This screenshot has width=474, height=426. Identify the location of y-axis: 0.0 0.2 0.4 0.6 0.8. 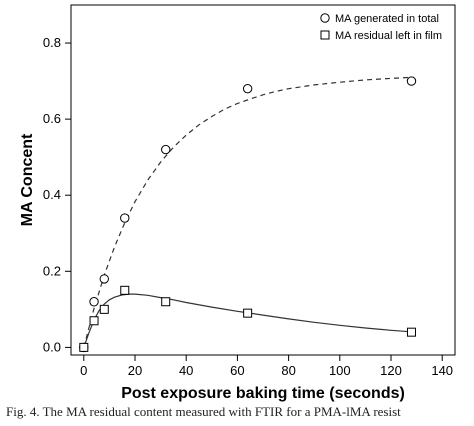
(57, 194).